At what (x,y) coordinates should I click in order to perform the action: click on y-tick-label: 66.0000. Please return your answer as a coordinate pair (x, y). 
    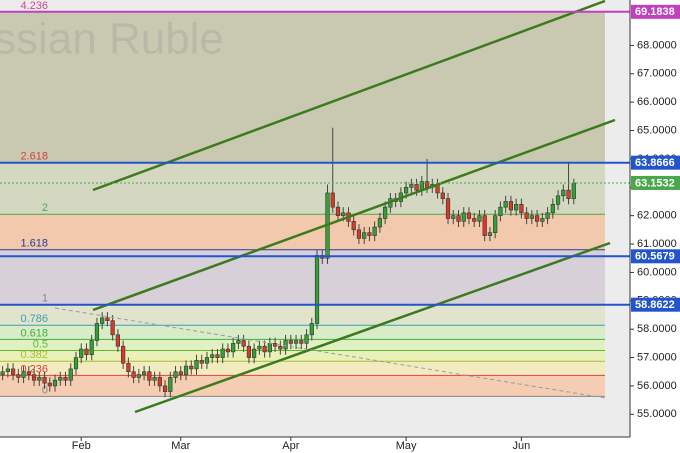
    Looking at the image, I should click on (657, 102).